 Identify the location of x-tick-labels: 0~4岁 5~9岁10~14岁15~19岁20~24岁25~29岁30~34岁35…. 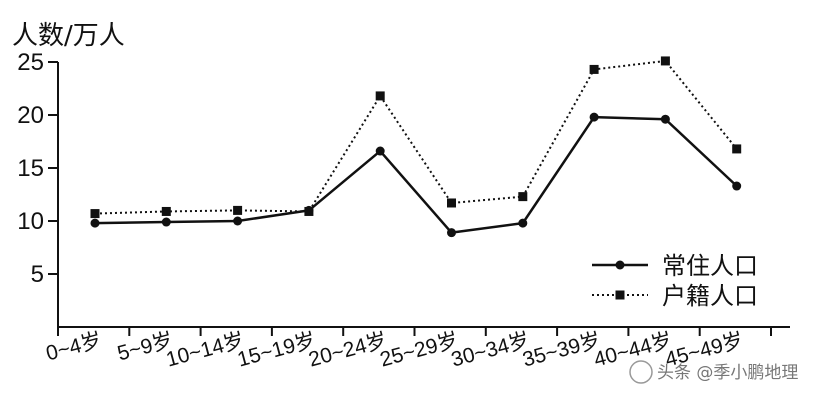
(395, 350).